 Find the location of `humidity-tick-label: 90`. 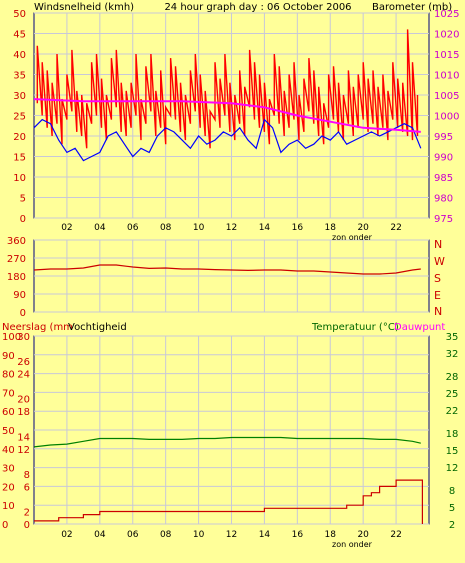

humidity-tick-label: 90 is located at coordinates (8, 356).